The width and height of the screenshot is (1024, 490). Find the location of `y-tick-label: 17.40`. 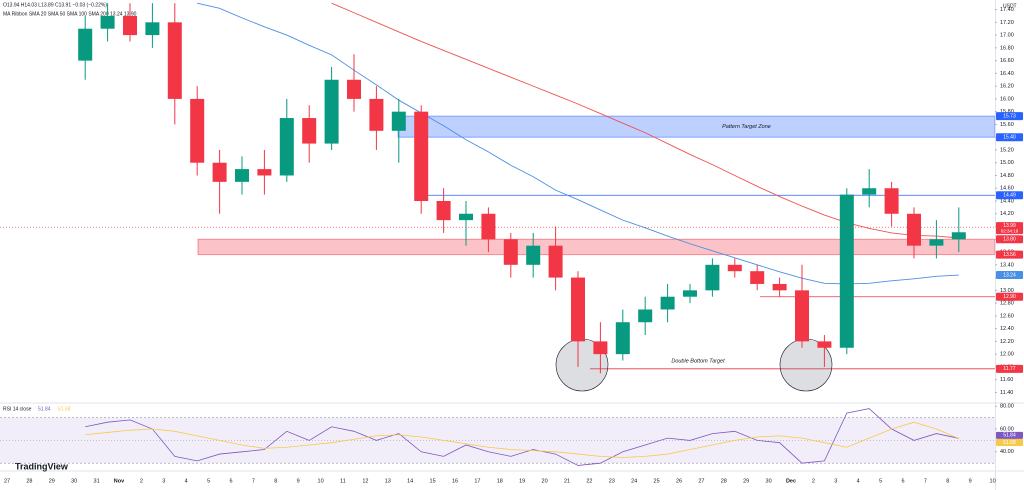

y-tick-label: 17.40 is located at coordinates (1007, 10).